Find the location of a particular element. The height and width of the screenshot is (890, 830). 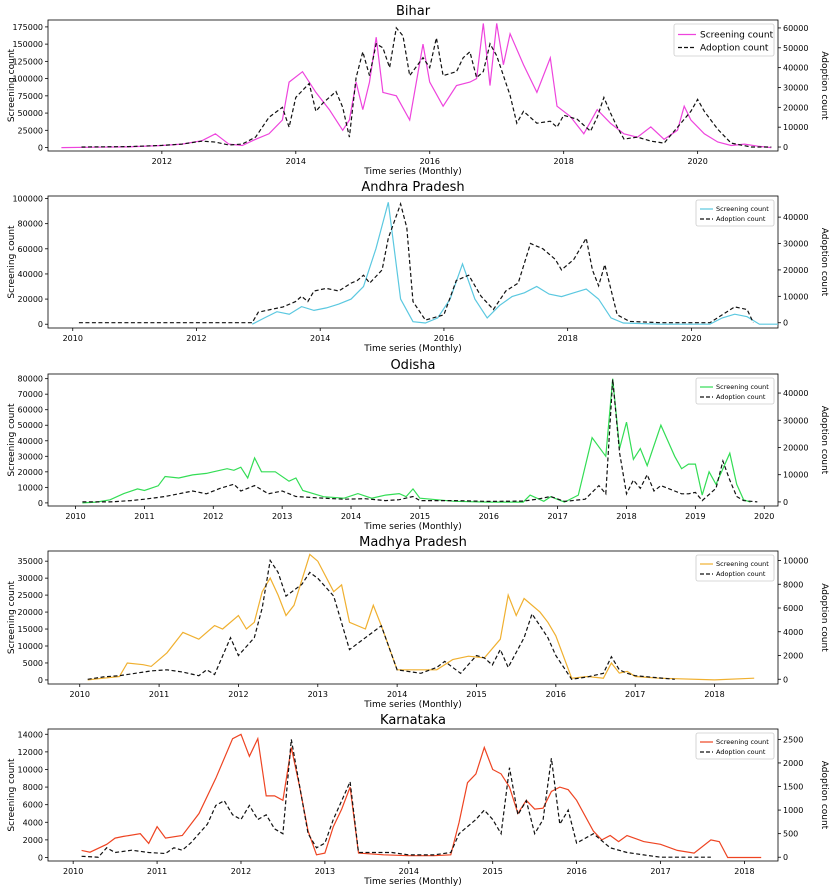

y-left-tick-label: 60000 is located at coordinates (30, 249).